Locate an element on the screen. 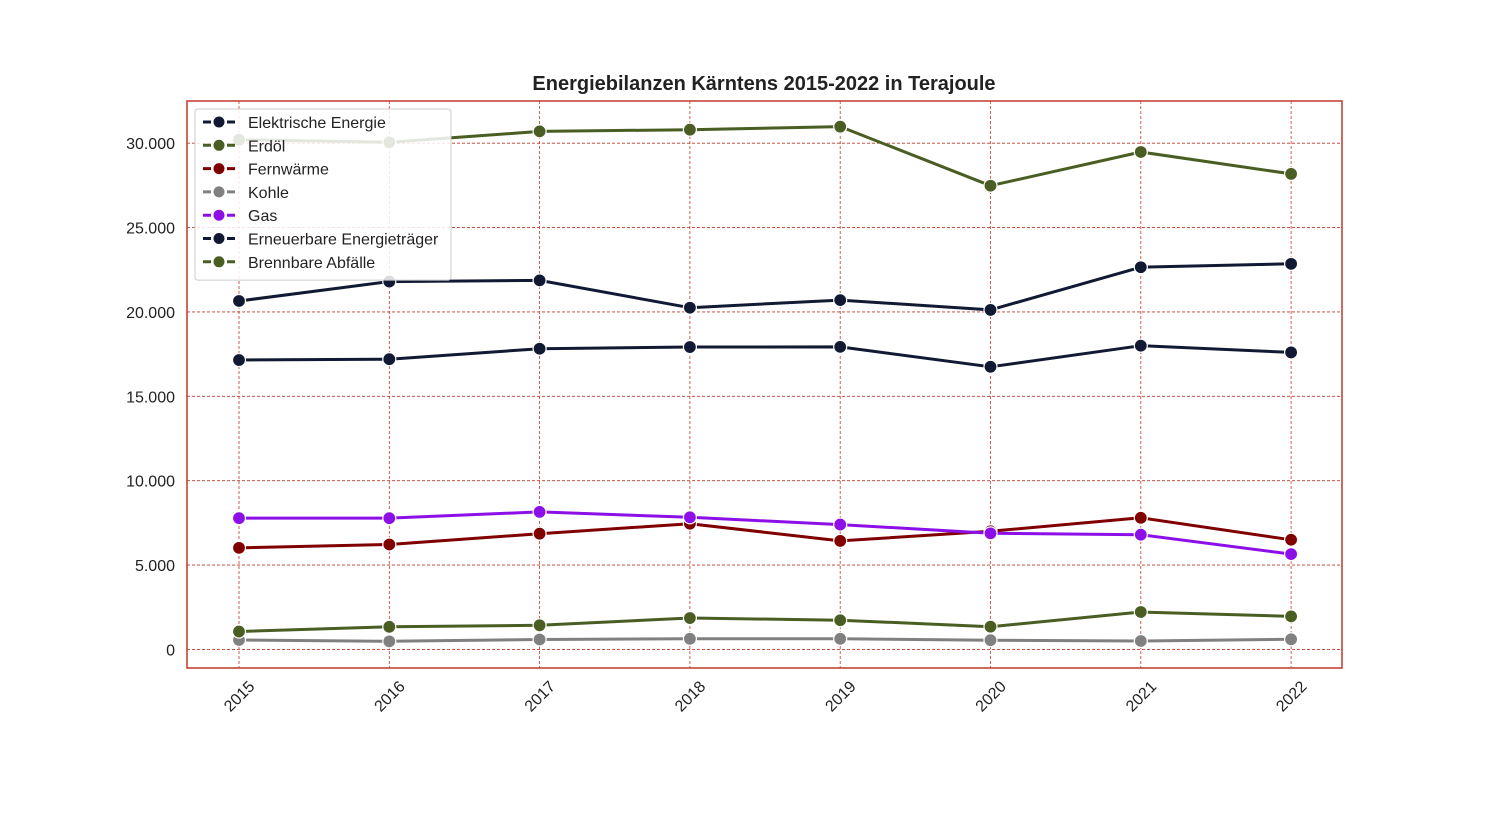 This screenshot has width=1492, height=835. y-tick-label: 15.000 is located at coordinates (150, 397).